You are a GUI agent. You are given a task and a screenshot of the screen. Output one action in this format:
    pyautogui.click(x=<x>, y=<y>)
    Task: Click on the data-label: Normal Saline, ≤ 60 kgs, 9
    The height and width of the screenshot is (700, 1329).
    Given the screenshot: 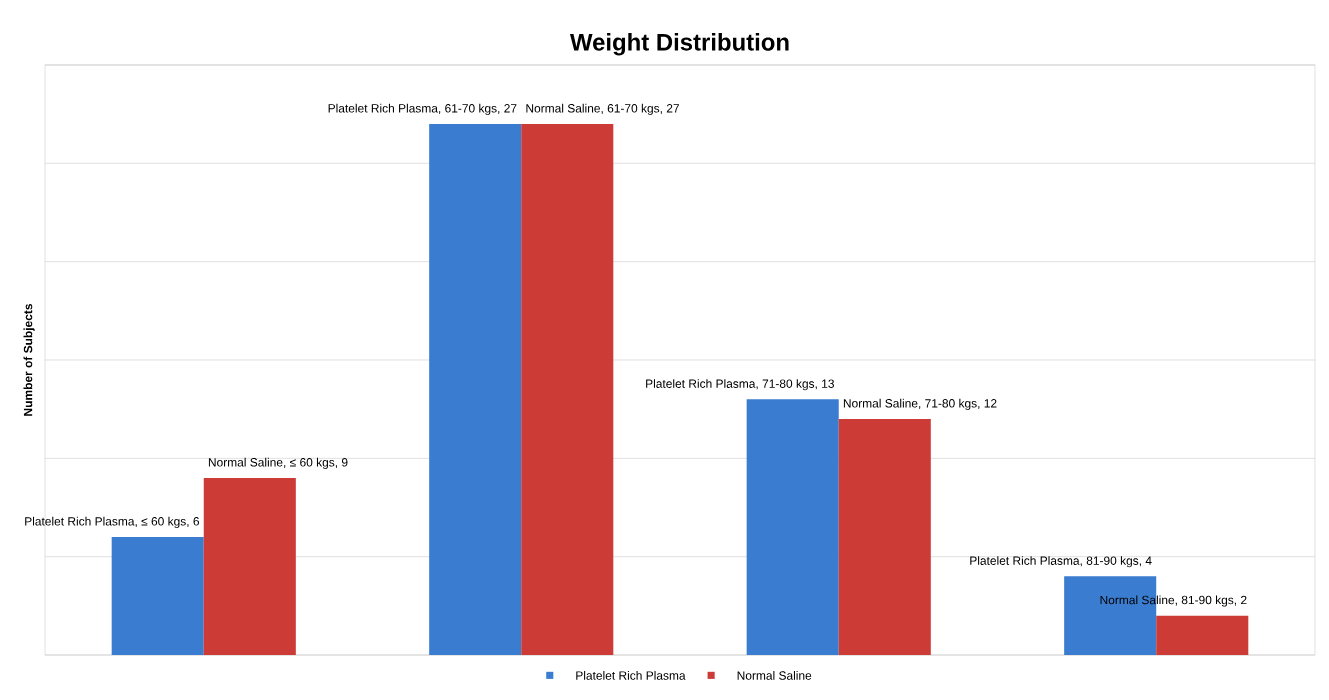 What is the action you would take?
    pyautogui.click(x=278, y=463)
    